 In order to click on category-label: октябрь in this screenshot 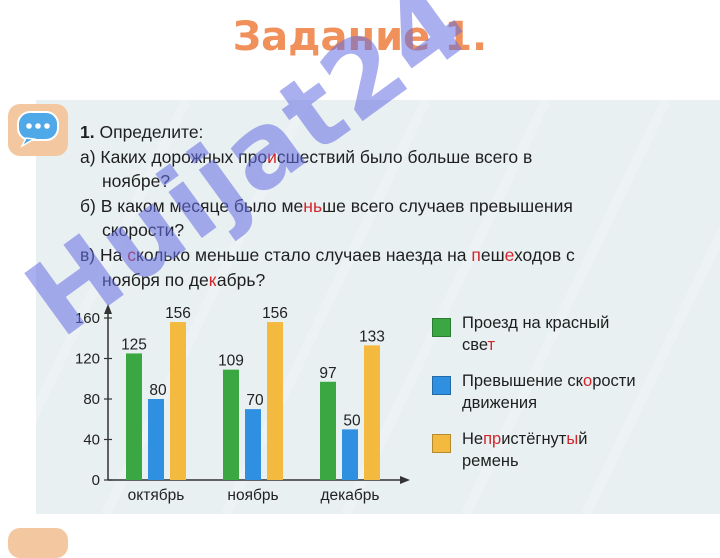, I will do `click(156, 495)`.